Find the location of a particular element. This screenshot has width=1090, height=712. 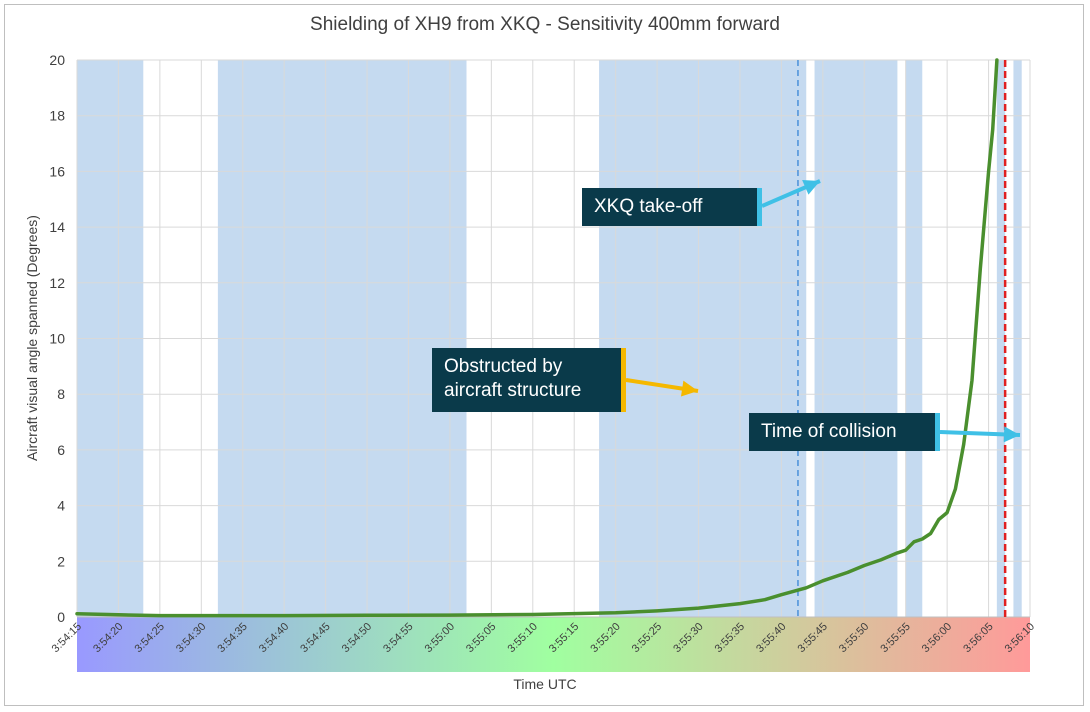

y-tick-label: 18 is located at coordinates (57, 116).